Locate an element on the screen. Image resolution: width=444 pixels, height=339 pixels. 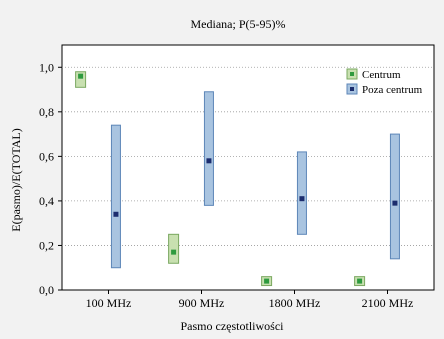
y-axis: 0,0 0,2 0,4 0,6 0,8 1,0 is located at coordinates (50, 178).